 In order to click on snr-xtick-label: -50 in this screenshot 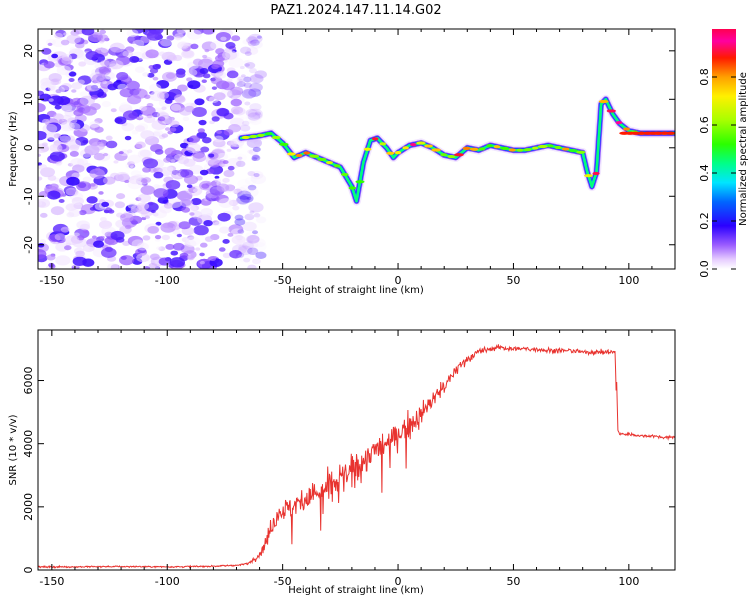, I will do `click(283, 581)`.